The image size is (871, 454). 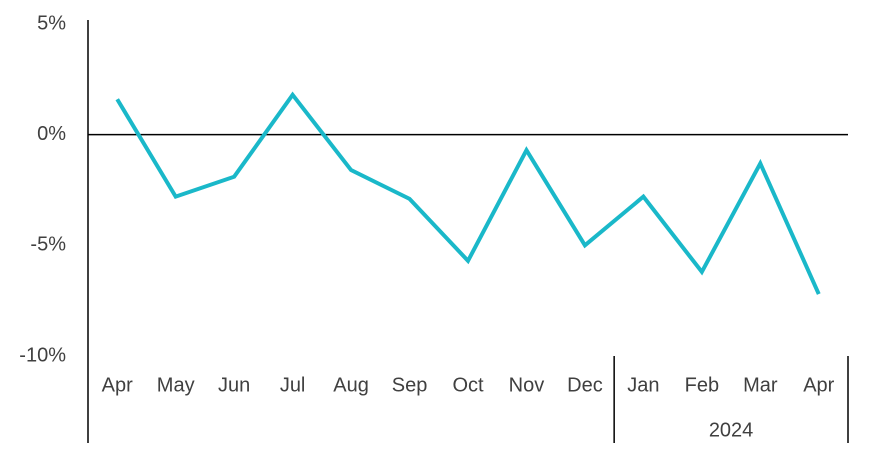 I want to click on x-tick-label: May, so click(x=176, y=385).